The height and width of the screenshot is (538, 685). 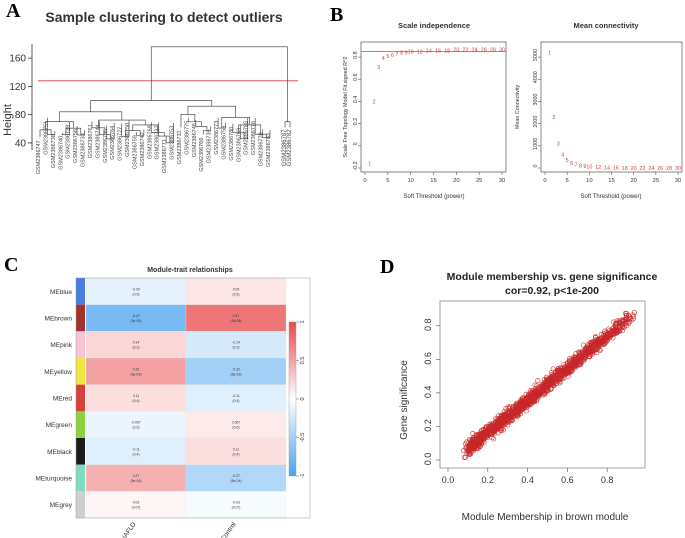 I want to click on trait-label: Control, so click(x=229, y=529).